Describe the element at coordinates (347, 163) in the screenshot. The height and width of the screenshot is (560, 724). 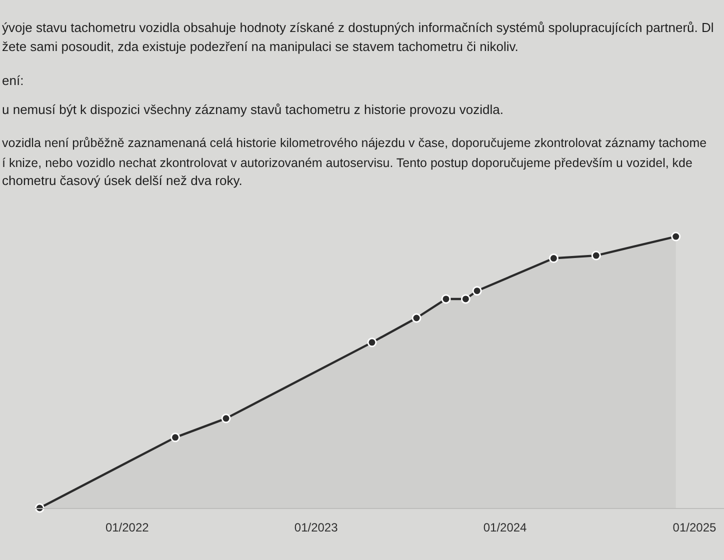
I see `text: í knize, nebo vozidlo nechat zkontrolovat v autorizovaném autoservisu. Tento postup doporučujeme především u vozidel, kde` at that location.